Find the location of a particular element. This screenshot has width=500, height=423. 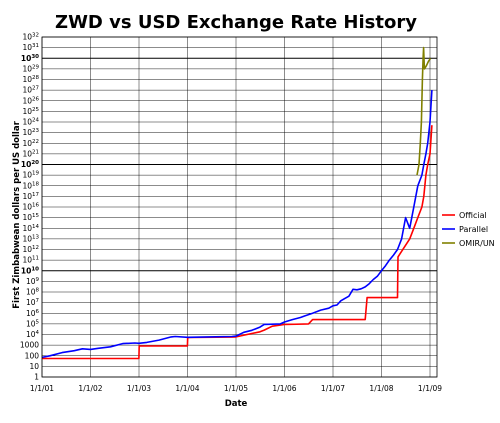

chart-title: ZWD vs USD Exchange Rate History is located at coordinates (236, 22).